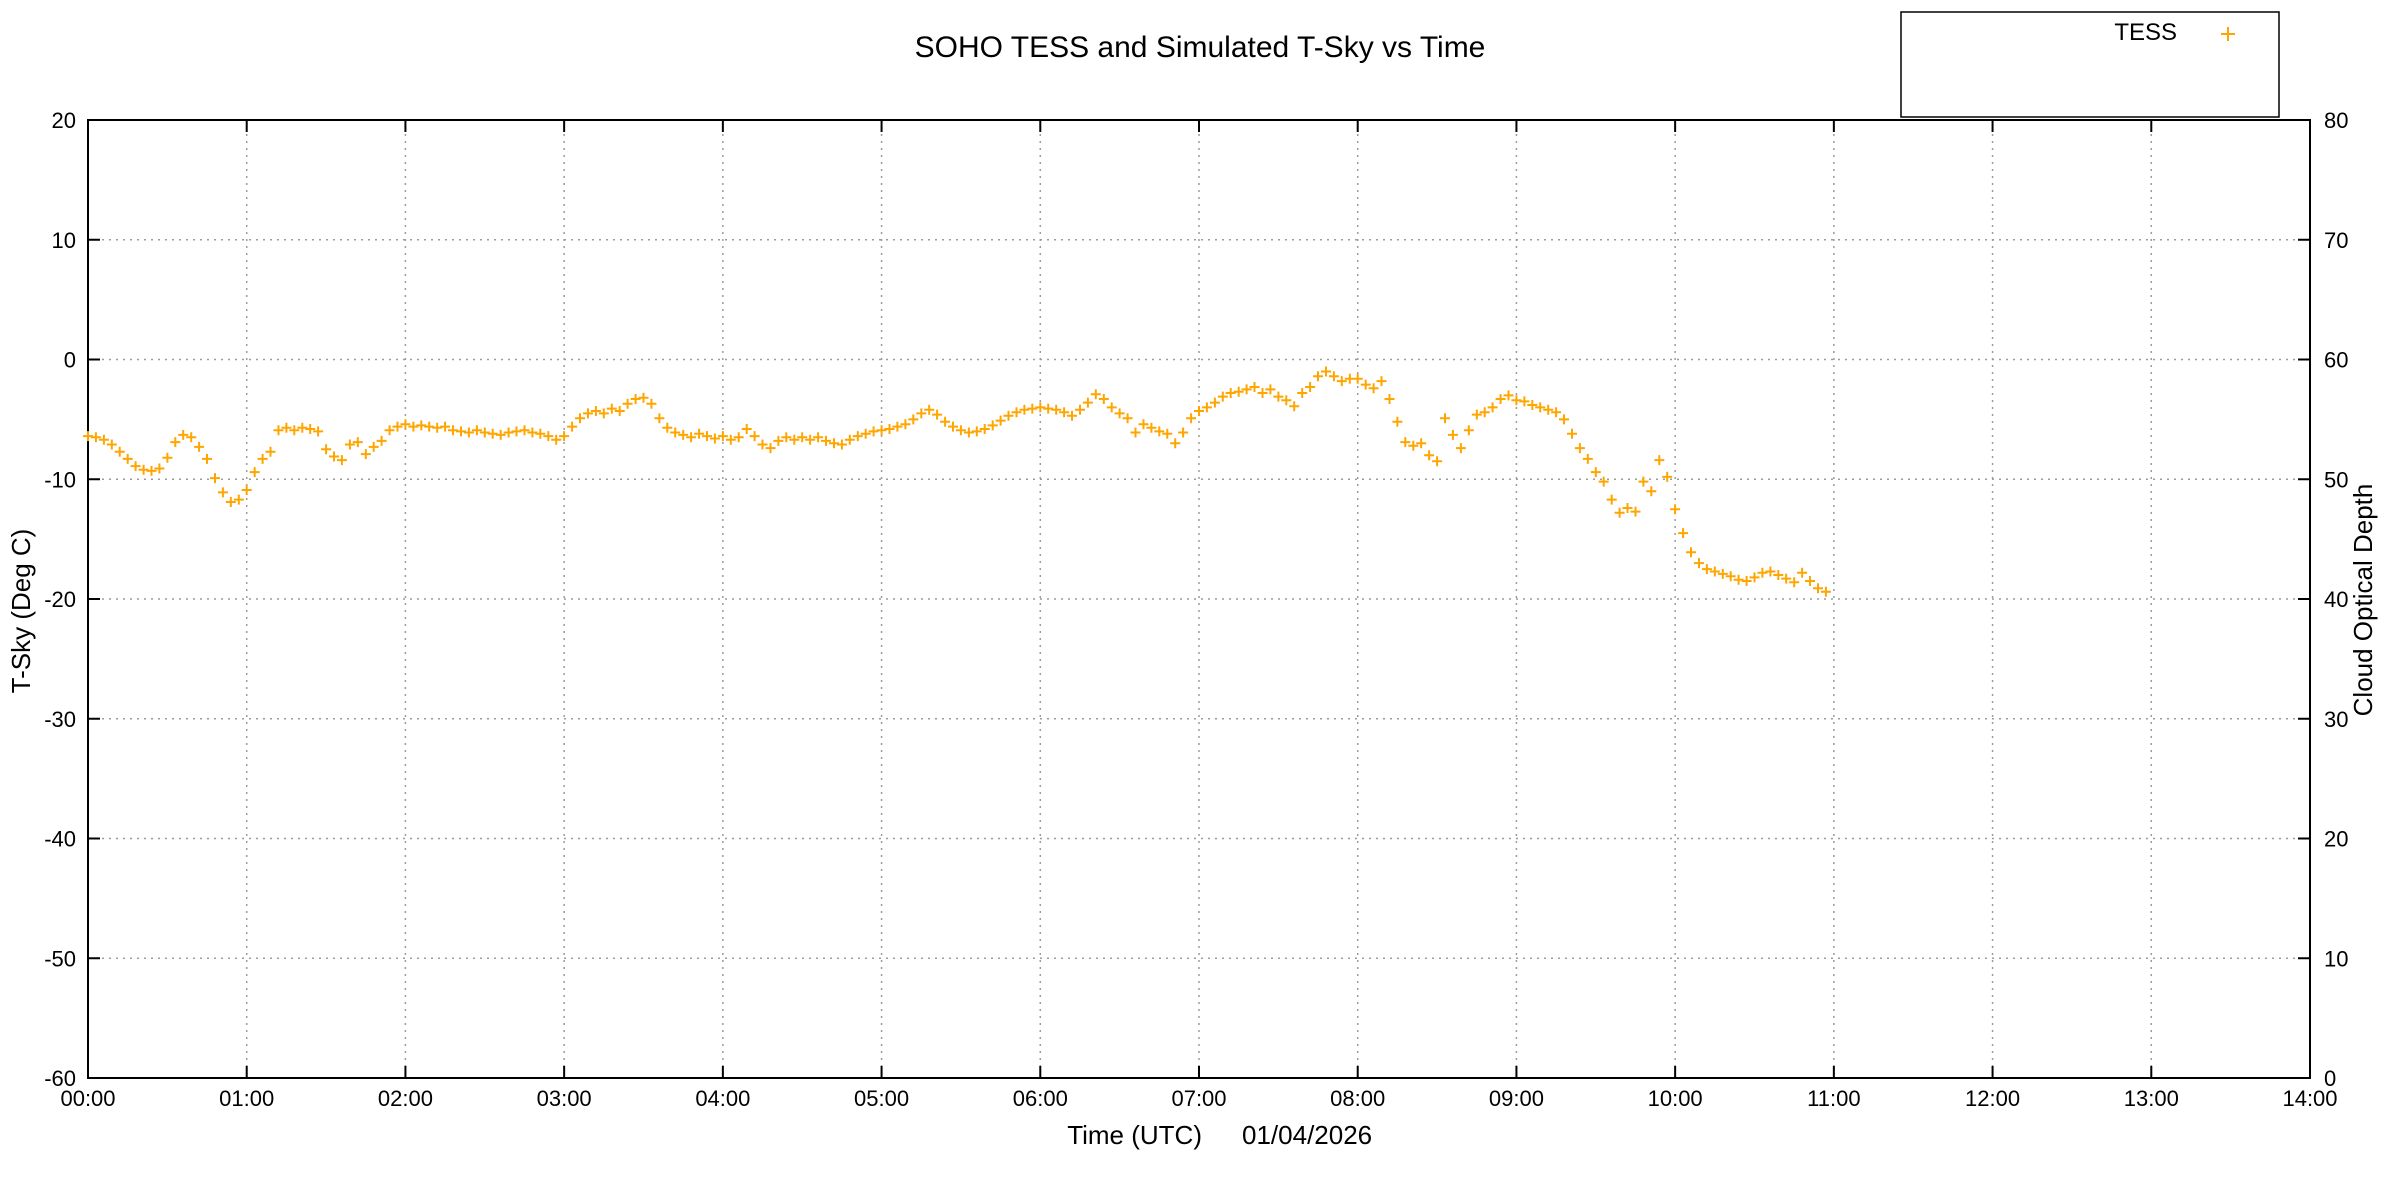 The image size is (2400, 1200). What do you see at coordinates (2363, 600) in the screenshot?
I see `right-y-axis-label: Cloud Optical Depth` at bounding box center [2363, 600].